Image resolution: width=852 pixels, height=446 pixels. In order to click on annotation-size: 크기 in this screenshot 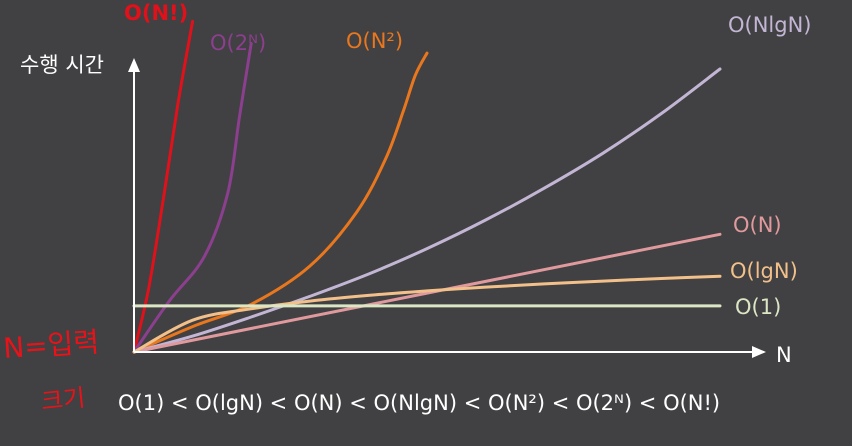, I will do `click(63, 400)`.